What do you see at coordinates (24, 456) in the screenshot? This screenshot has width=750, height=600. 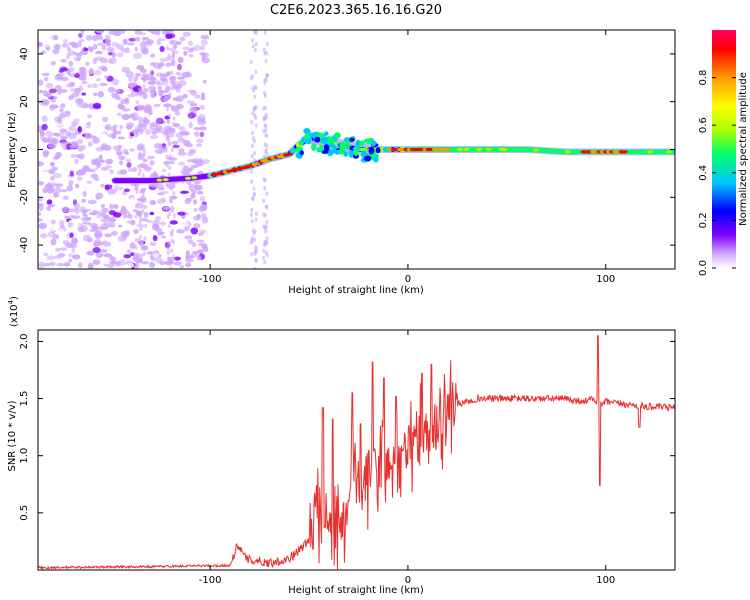 I see `y-tick-label: 1.0` at bounding box center [24, 456].